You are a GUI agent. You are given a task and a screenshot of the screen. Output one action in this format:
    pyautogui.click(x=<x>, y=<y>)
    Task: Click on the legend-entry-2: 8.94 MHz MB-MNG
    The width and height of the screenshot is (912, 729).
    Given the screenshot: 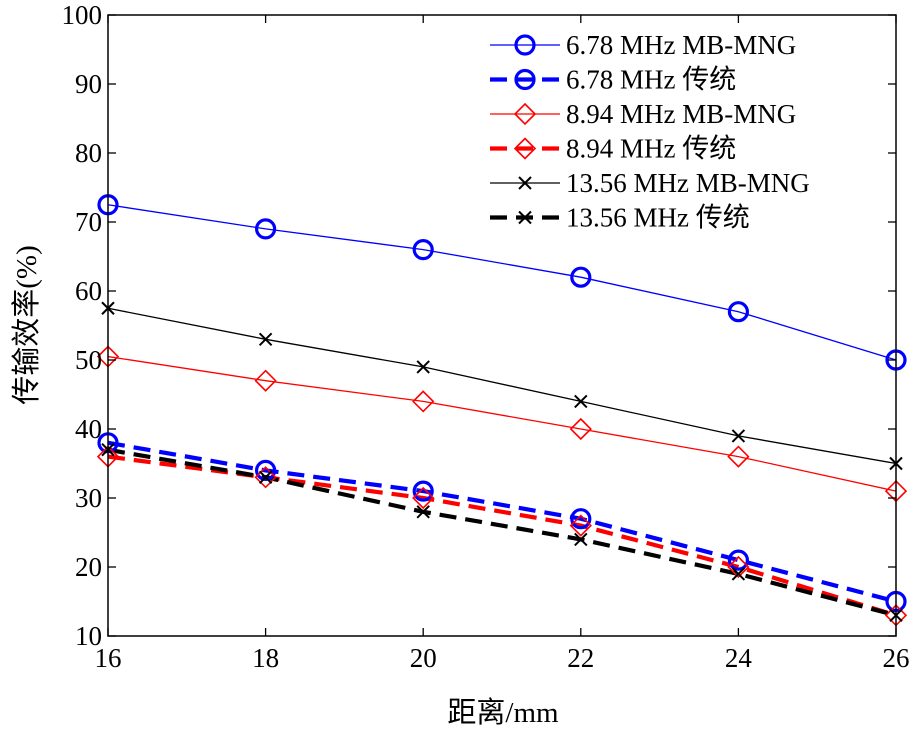 What is the action you would take?
    pyautogui.click(x=643, y=114)
    